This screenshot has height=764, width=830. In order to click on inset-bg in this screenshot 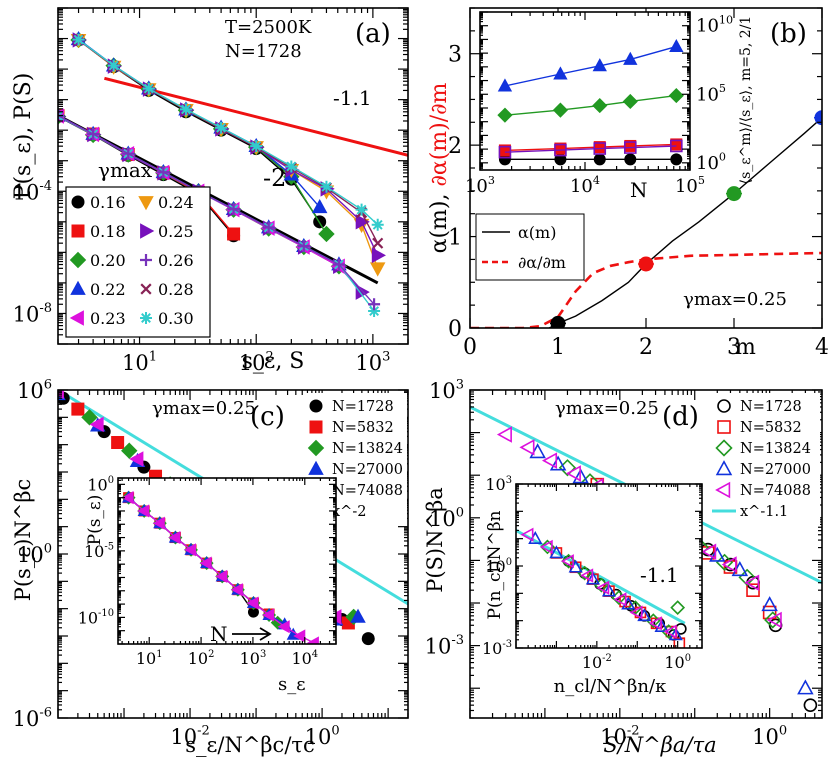, I will do `click(609, 566)`.